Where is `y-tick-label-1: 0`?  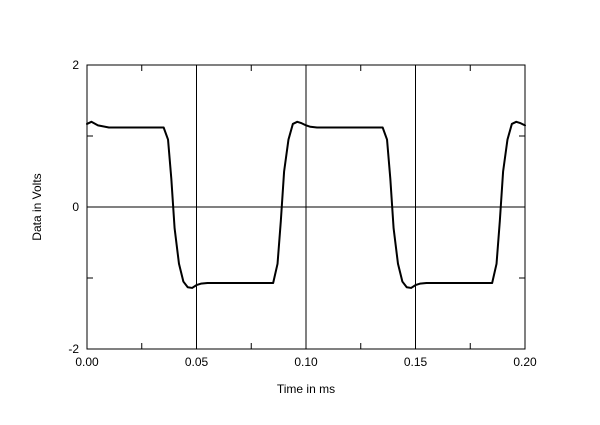 y-tick-label-1: 0 is located at coordinates (75, 207).